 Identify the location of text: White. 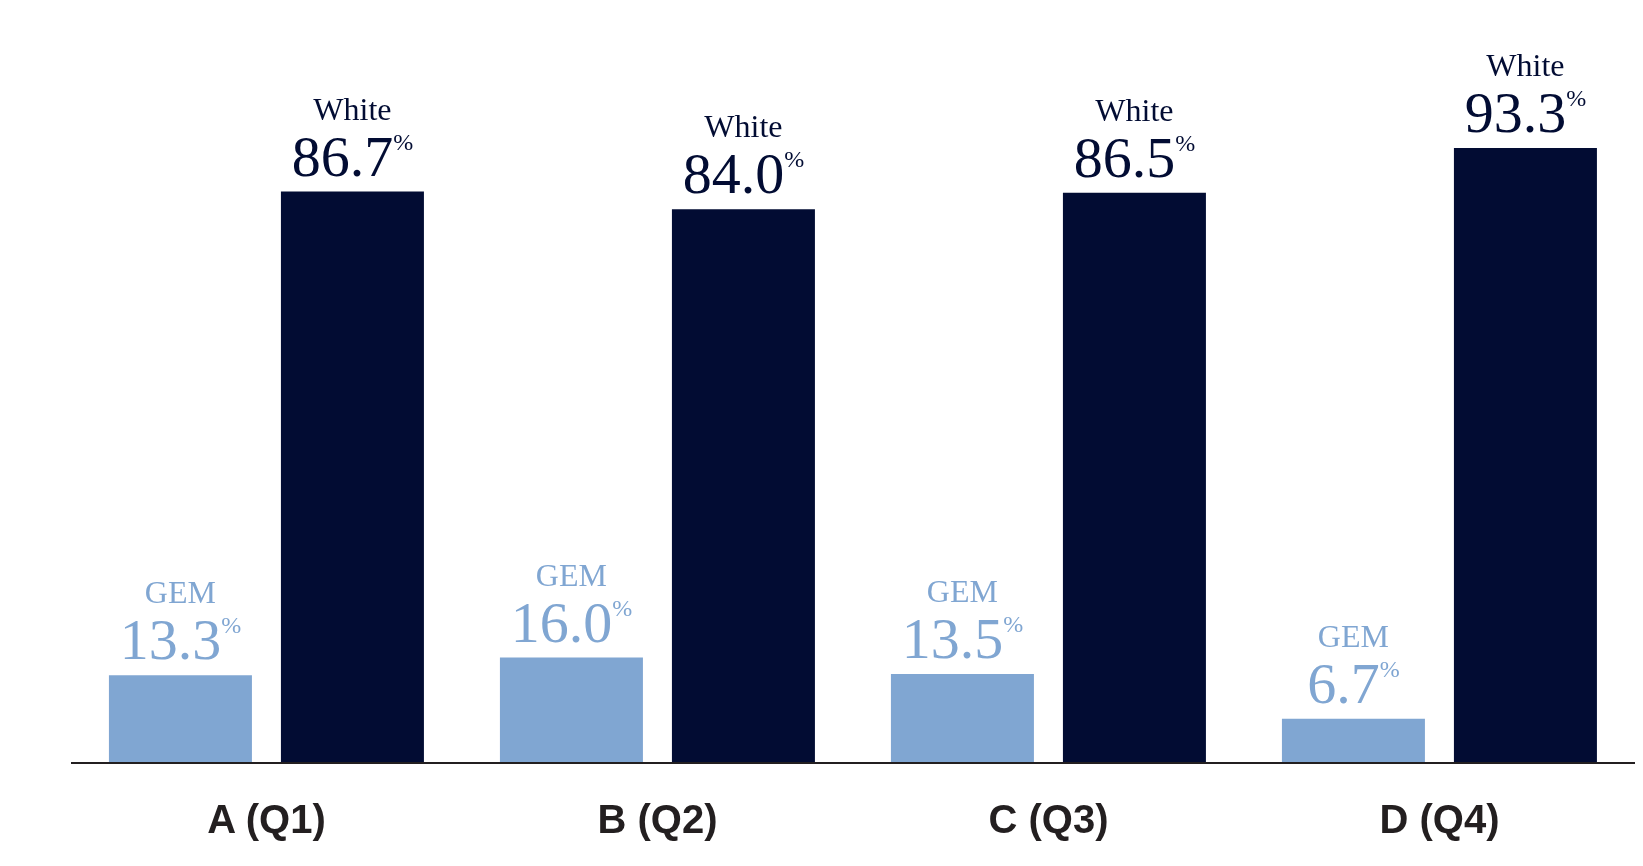
(1525, 65).